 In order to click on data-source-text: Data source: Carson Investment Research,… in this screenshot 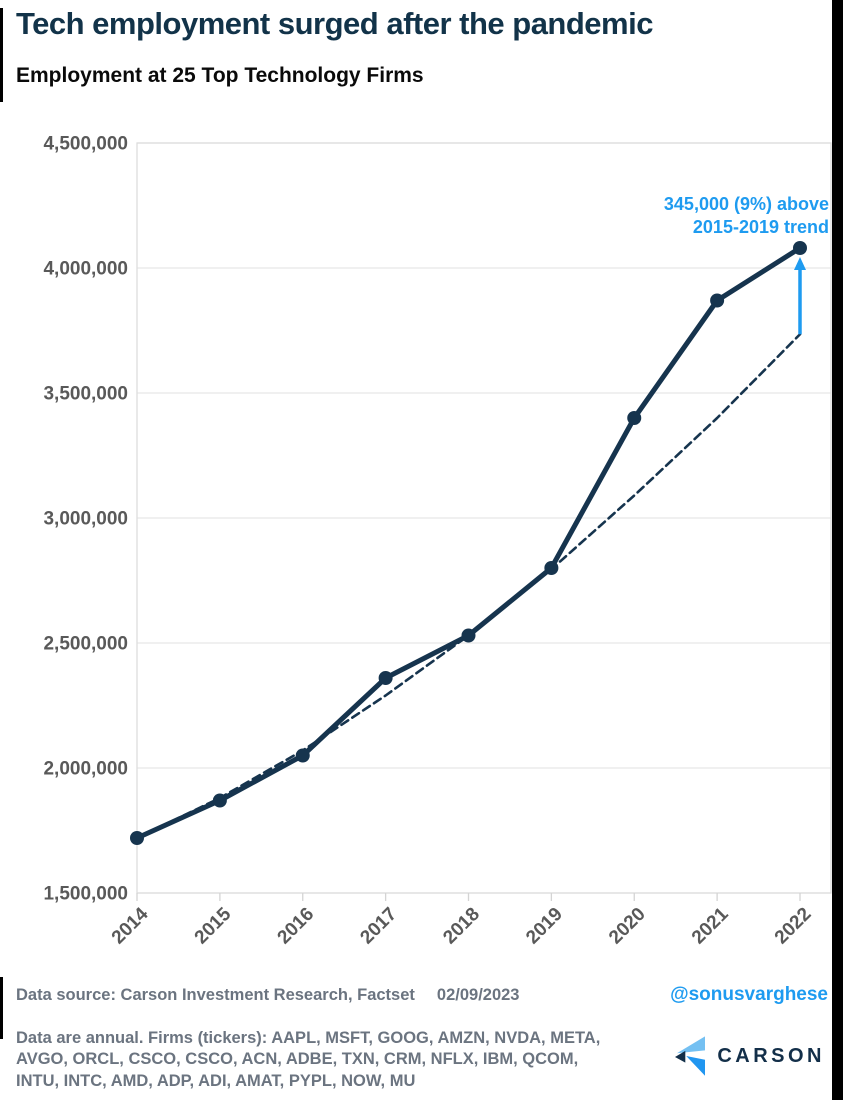, I will do `click(268, 995)`.